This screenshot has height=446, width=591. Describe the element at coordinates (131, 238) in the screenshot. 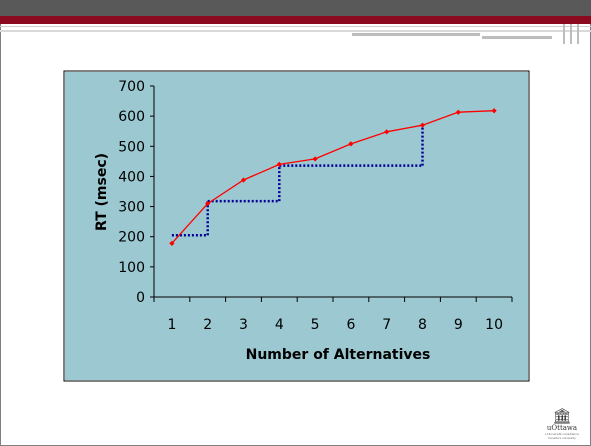

I see `y-tick-label: 200` at that location.